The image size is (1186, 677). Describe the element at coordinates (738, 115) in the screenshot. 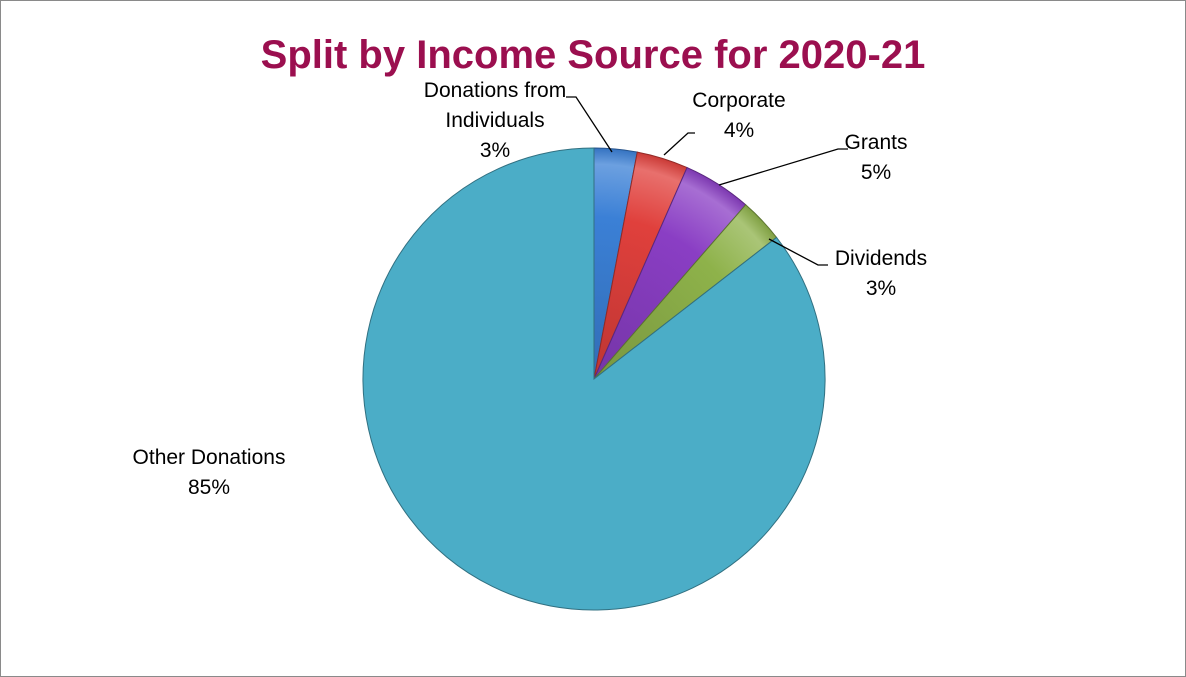

I see `data-label-corporate: Corporate 4%` at that location.